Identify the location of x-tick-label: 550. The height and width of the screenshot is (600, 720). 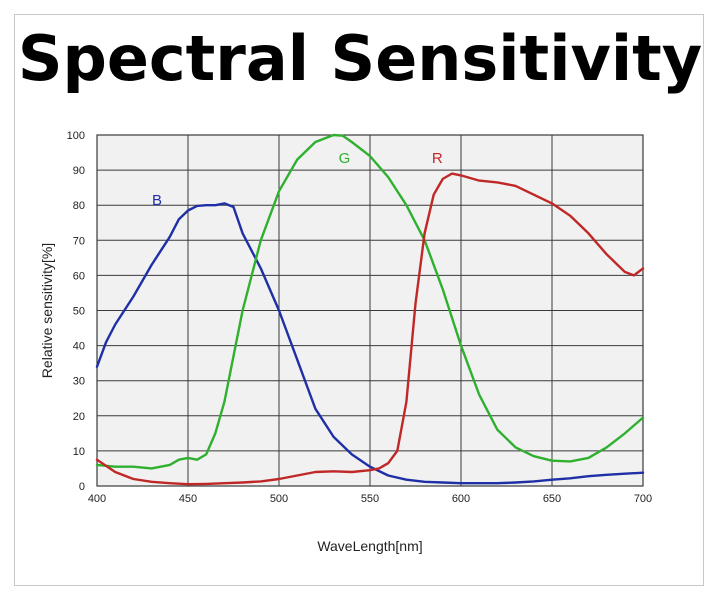
(370, 499).